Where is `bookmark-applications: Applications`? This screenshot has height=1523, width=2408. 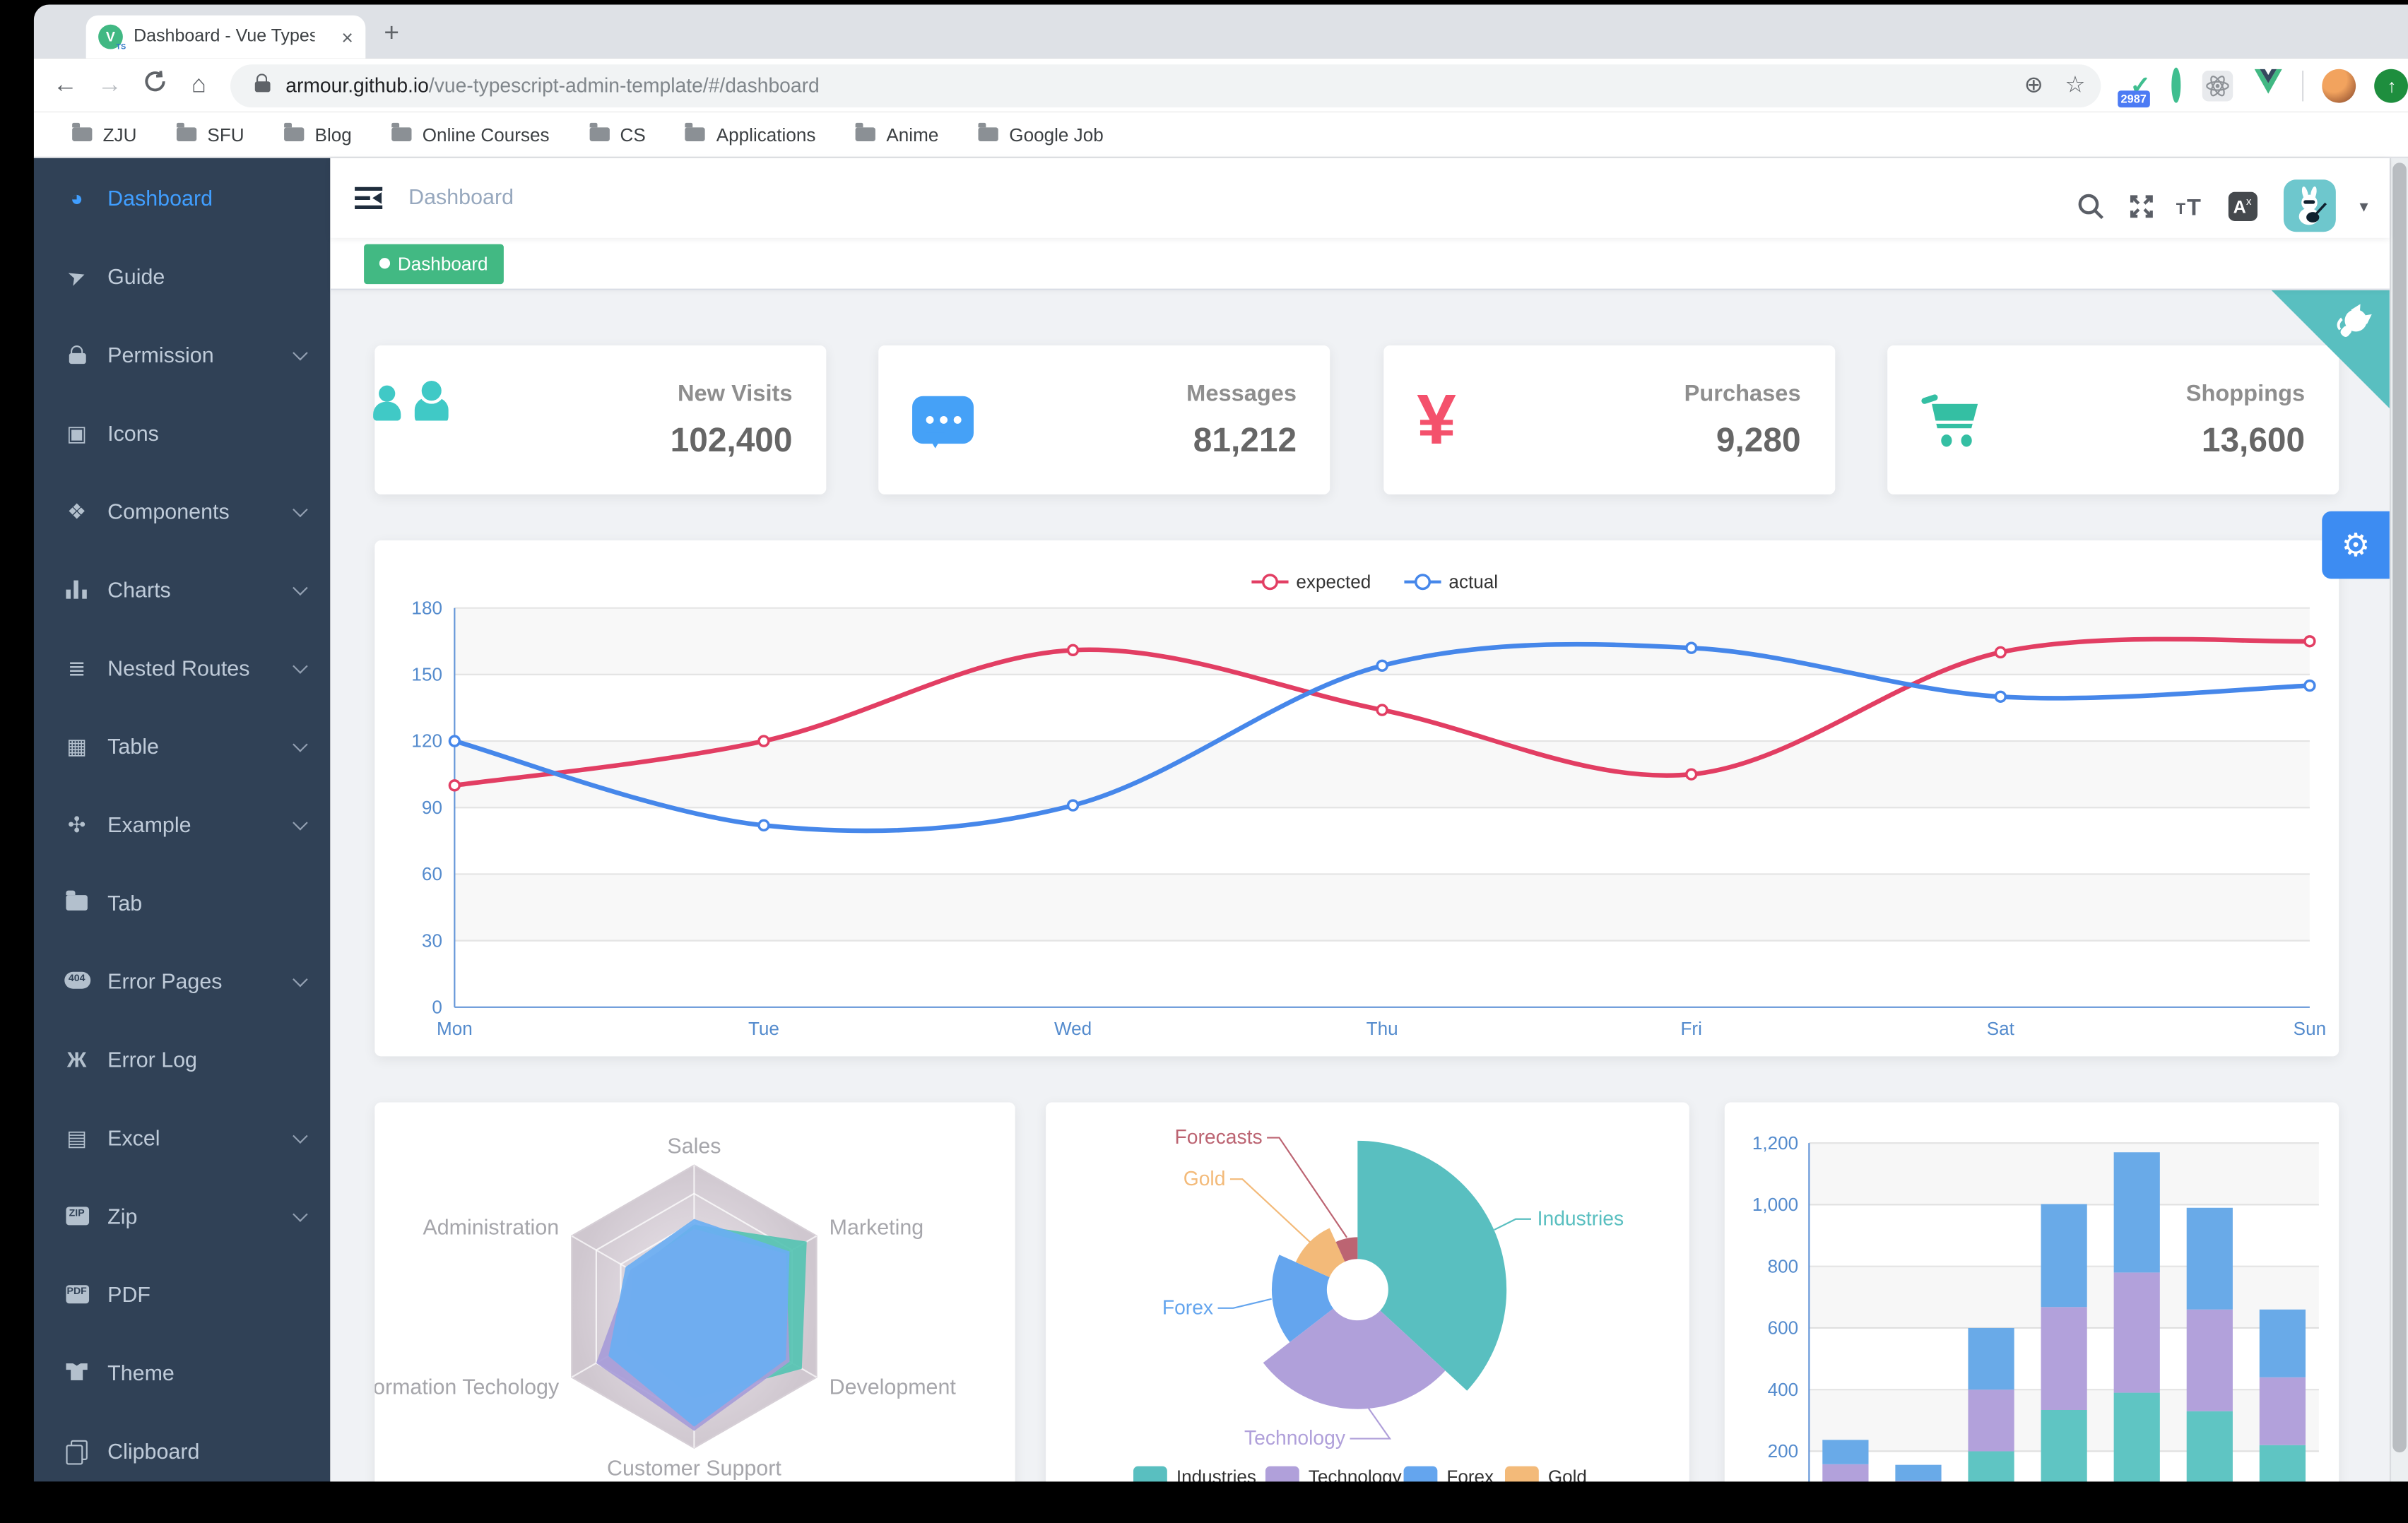 bookmark-applications: Applications is located at coordinates (750, 133).